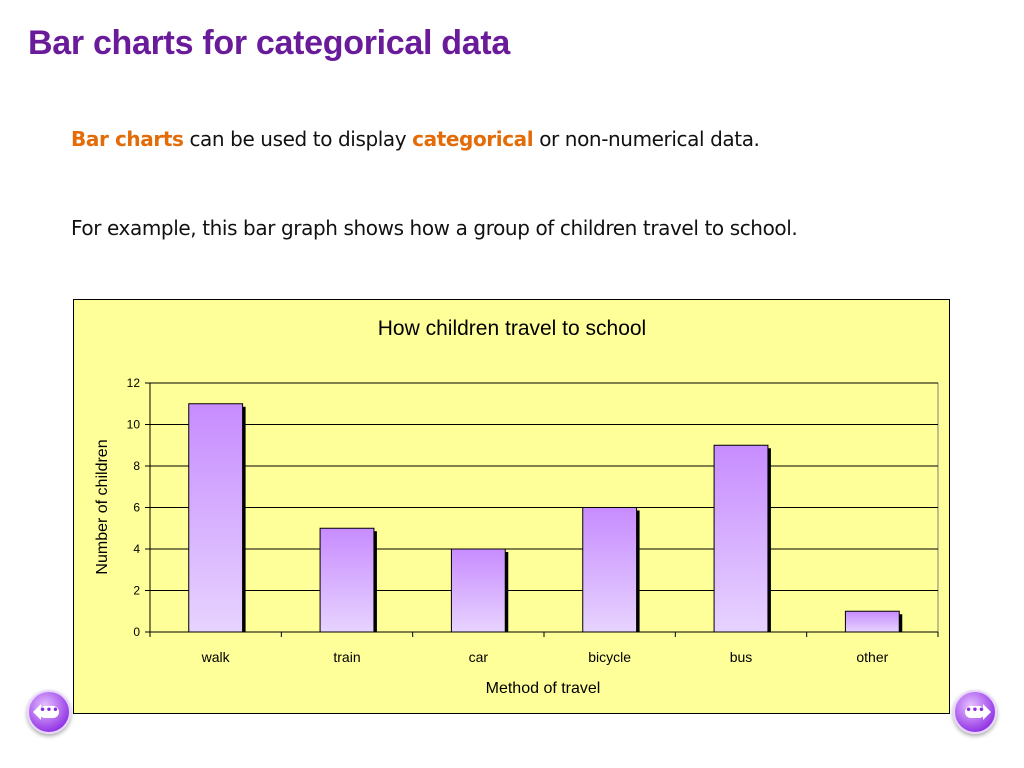 This screenshot has height=768, width=1024. I want to click on y-axis-title: Number of children, so click(102, 506).